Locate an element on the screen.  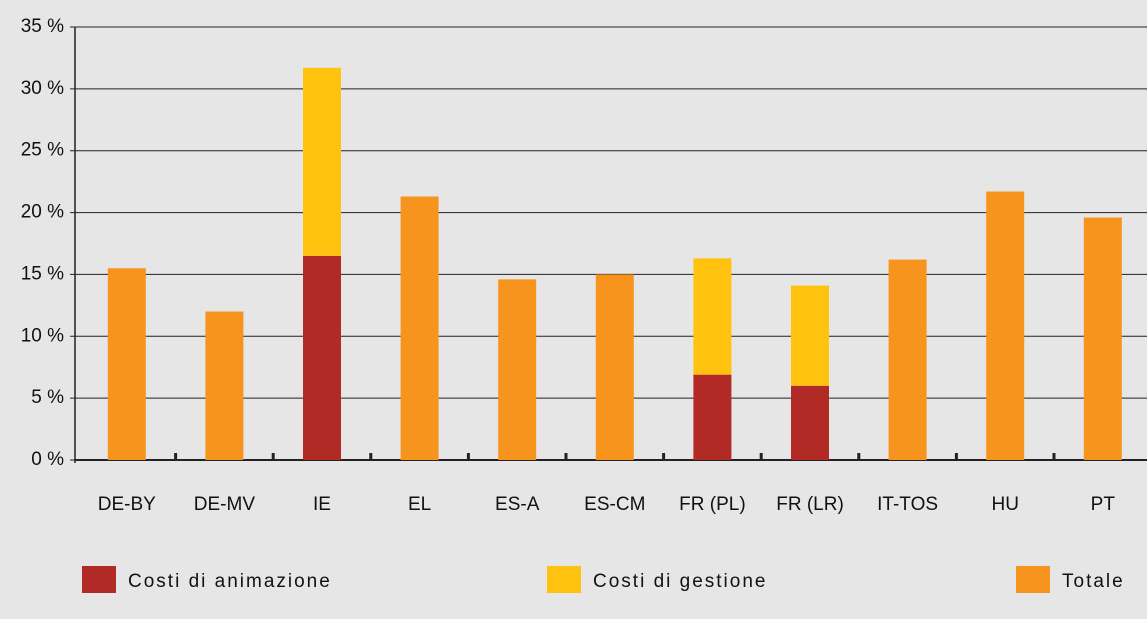
x-tick-label: DE-BY is located at coordinates (127, 504).